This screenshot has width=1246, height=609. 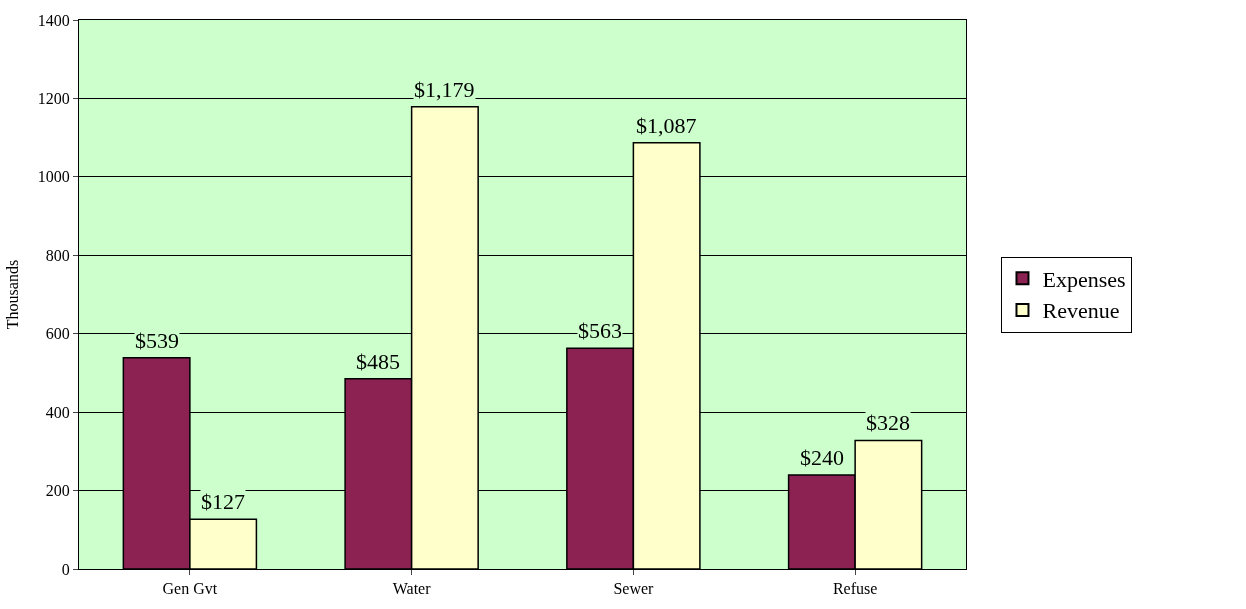 What do you see at coordinates (53, 20) in the screenshot?
I see `y-tick-label: 1400` at bounding box center [53, 20].